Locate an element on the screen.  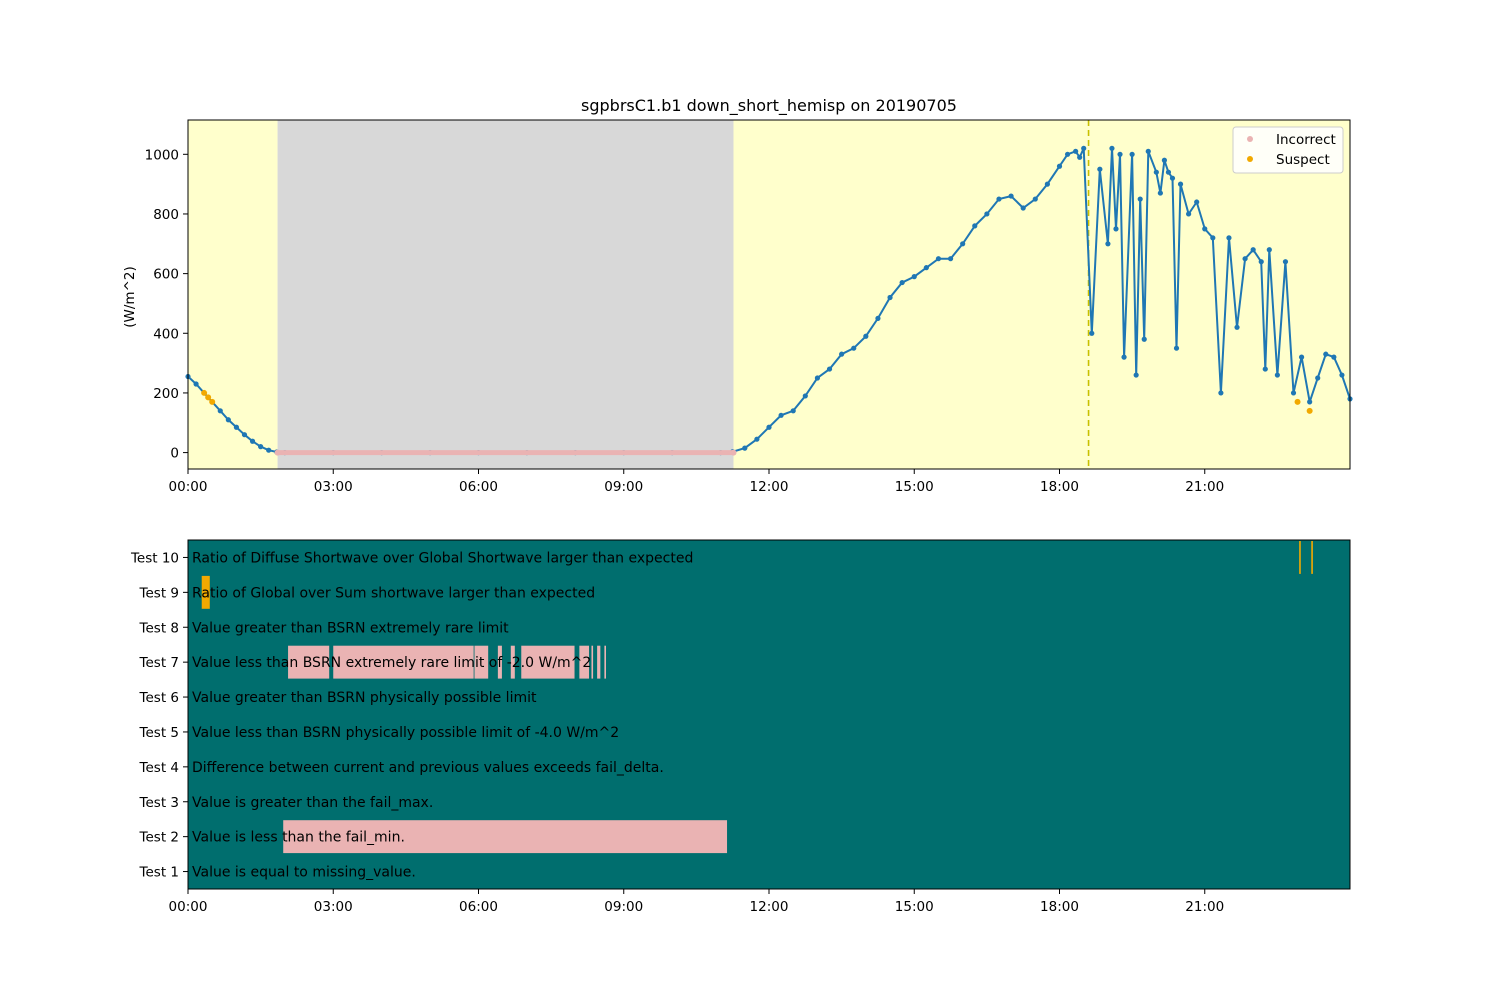
row-tick-label: Test 9 is located at coordinates (159, 593).